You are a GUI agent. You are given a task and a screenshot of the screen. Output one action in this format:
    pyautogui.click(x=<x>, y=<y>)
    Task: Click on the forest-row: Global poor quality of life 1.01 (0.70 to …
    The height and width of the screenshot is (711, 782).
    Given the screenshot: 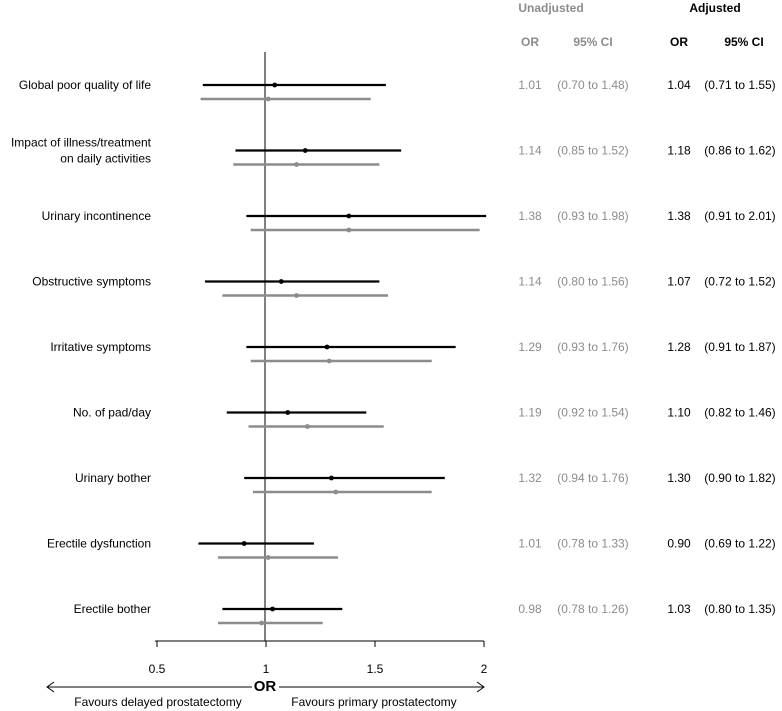 What is the action you would take?
    pyautogui.click(x=397, y=90)
    